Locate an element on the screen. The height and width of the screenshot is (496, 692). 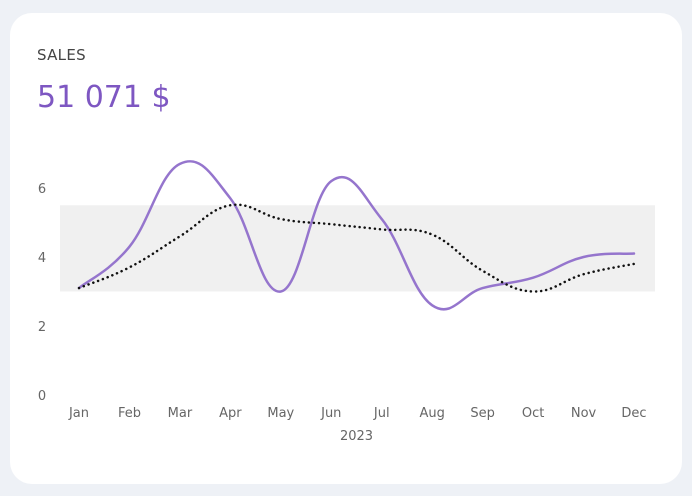
sales-total-value: 51 071 $ is located at coordinates (104, 97).